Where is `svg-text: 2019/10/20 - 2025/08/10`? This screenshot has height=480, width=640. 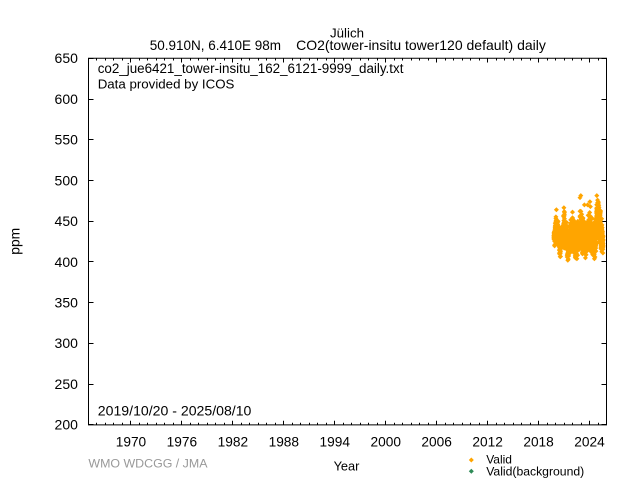 svg-text: 2019/10/20 - 2025/08/10 is located at coordinates (175, 410).